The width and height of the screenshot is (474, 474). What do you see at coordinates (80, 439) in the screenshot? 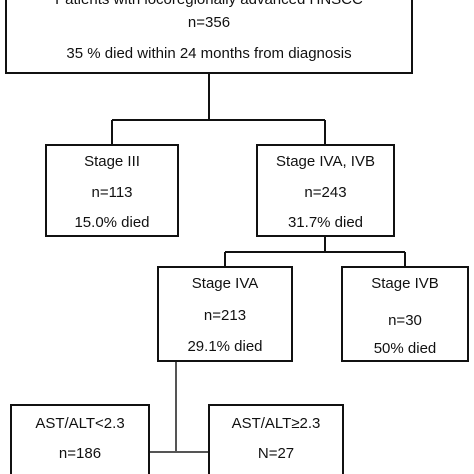
I see `ast-alt-low-box: AST/ALT<2.3 n=186` at bounding box center [80, 439].